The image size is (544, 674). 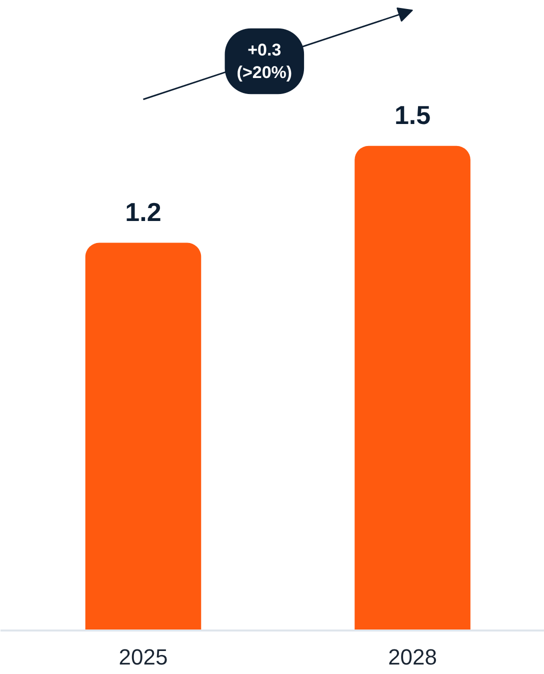 What do you see at coordinates (413, 657) in the screenshot?
I see `x-tick-label: 2028` at bounding box center [413, 657].